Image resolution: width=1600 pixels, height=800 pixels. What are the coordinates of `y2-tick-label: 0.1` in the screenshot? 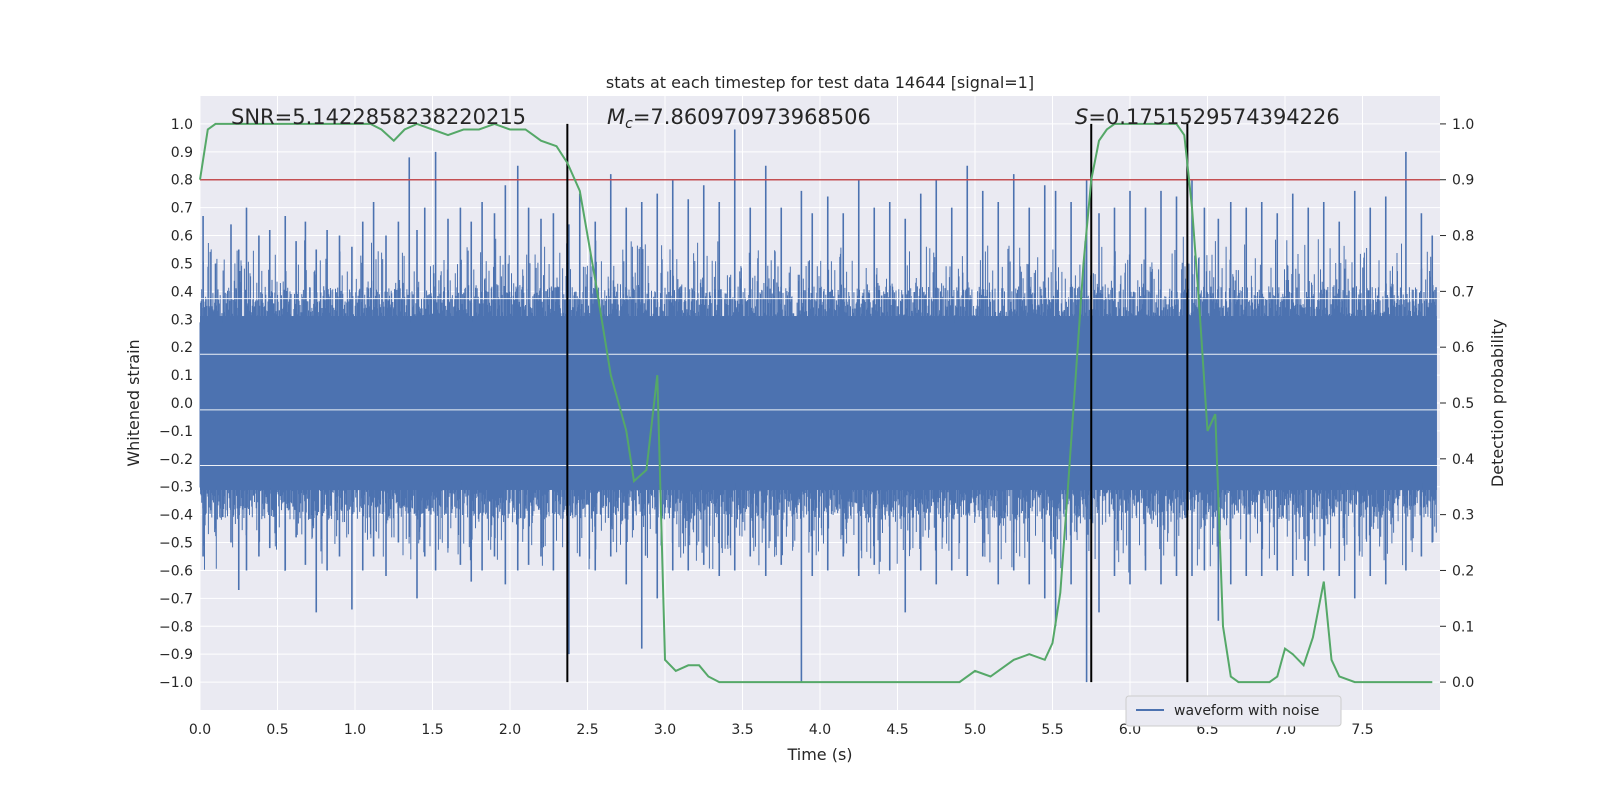 It's located at (1463, 627).